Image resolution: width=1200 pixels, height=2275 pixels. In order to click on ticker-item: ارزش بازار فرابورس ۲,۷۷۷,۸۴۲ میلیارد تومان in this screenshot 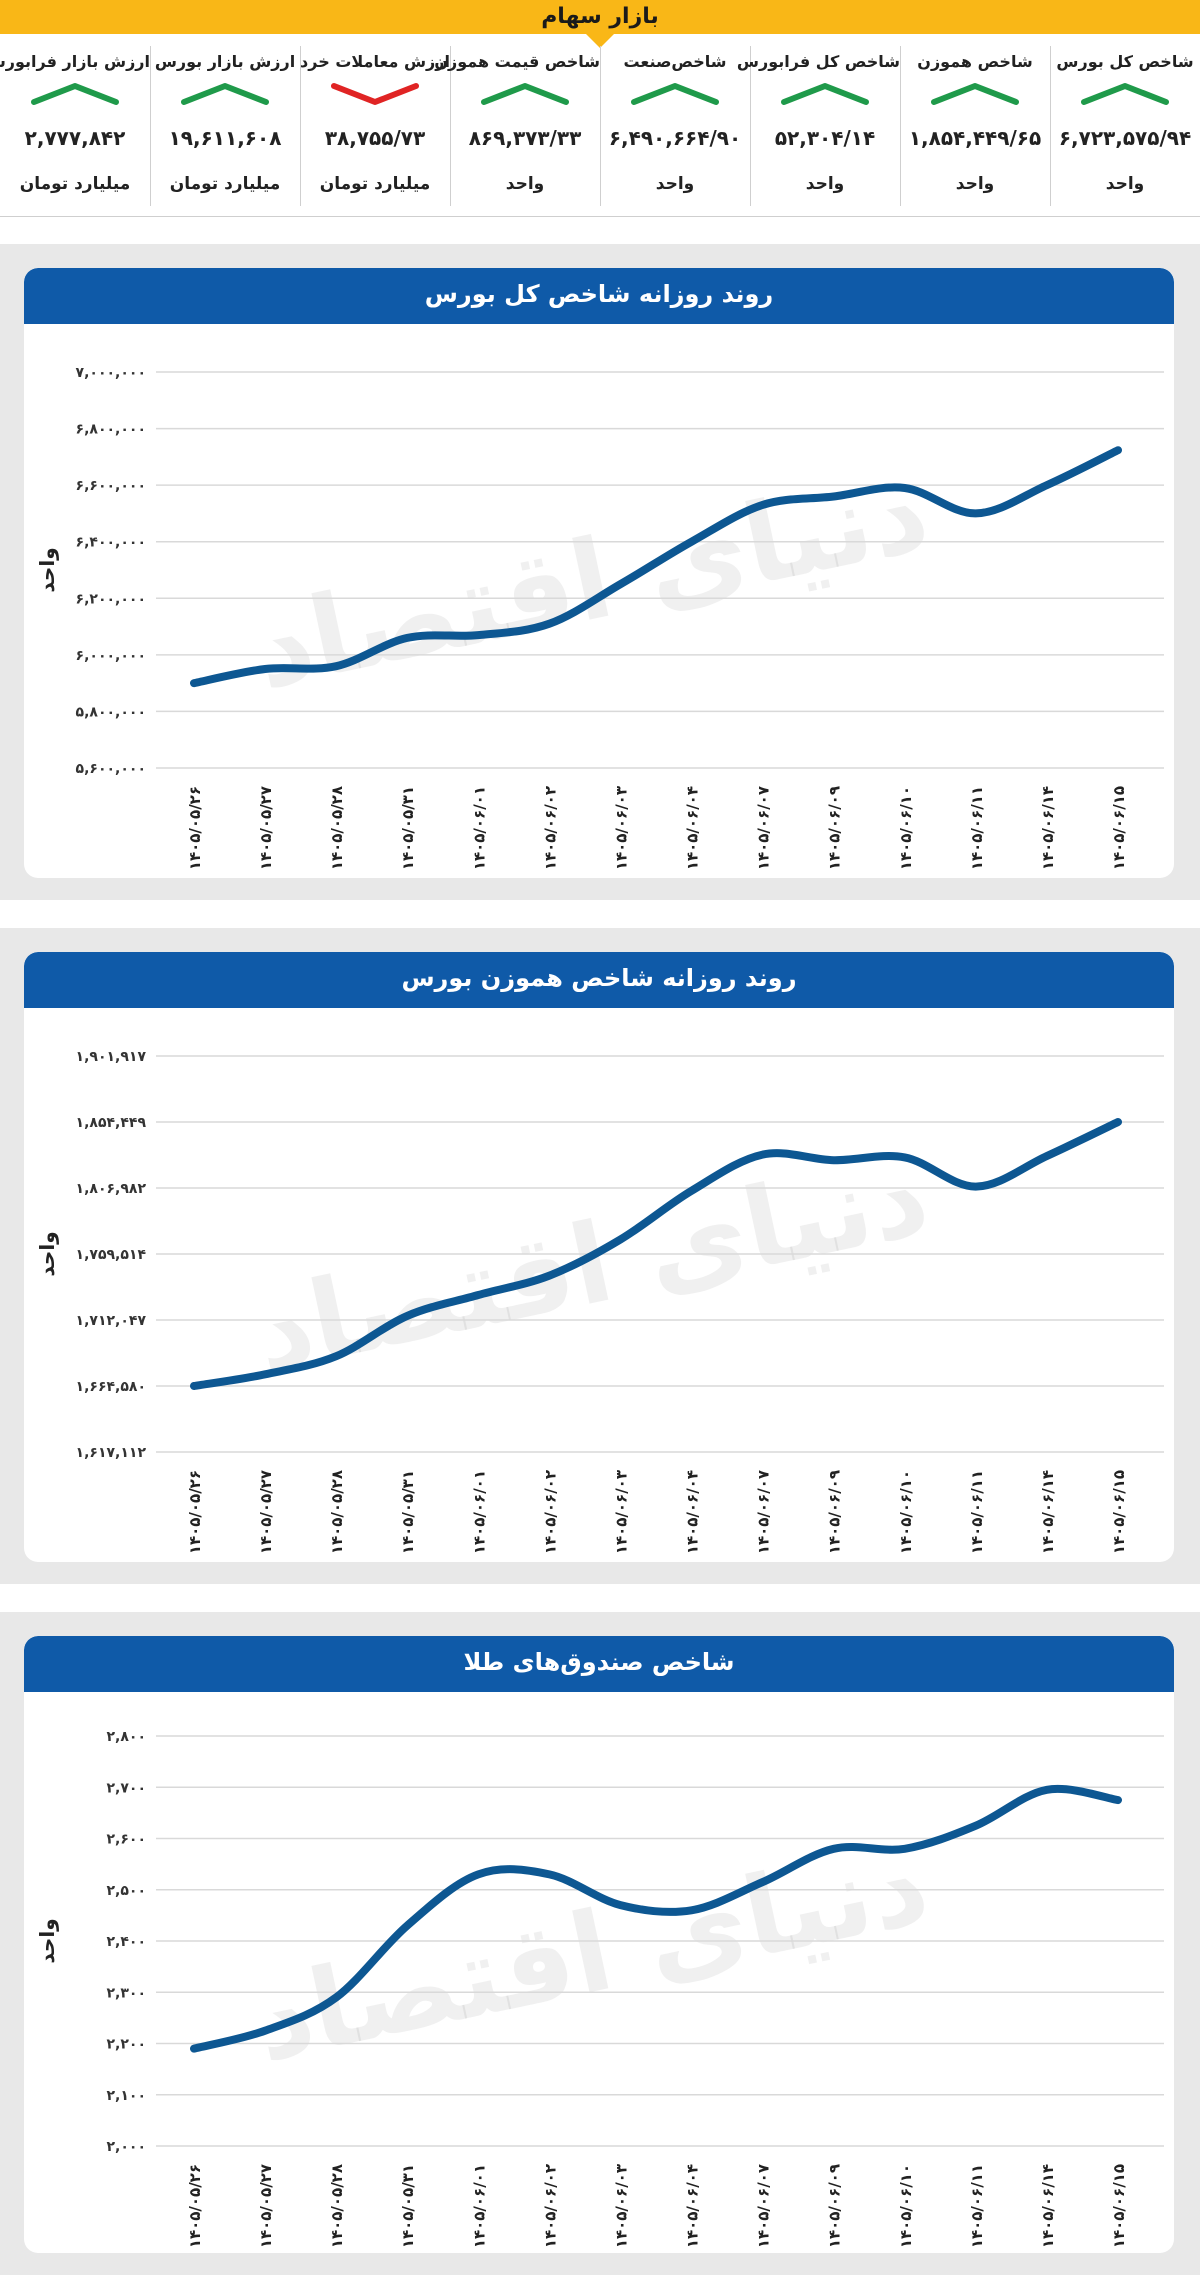, I will do `click(75, 125)`.